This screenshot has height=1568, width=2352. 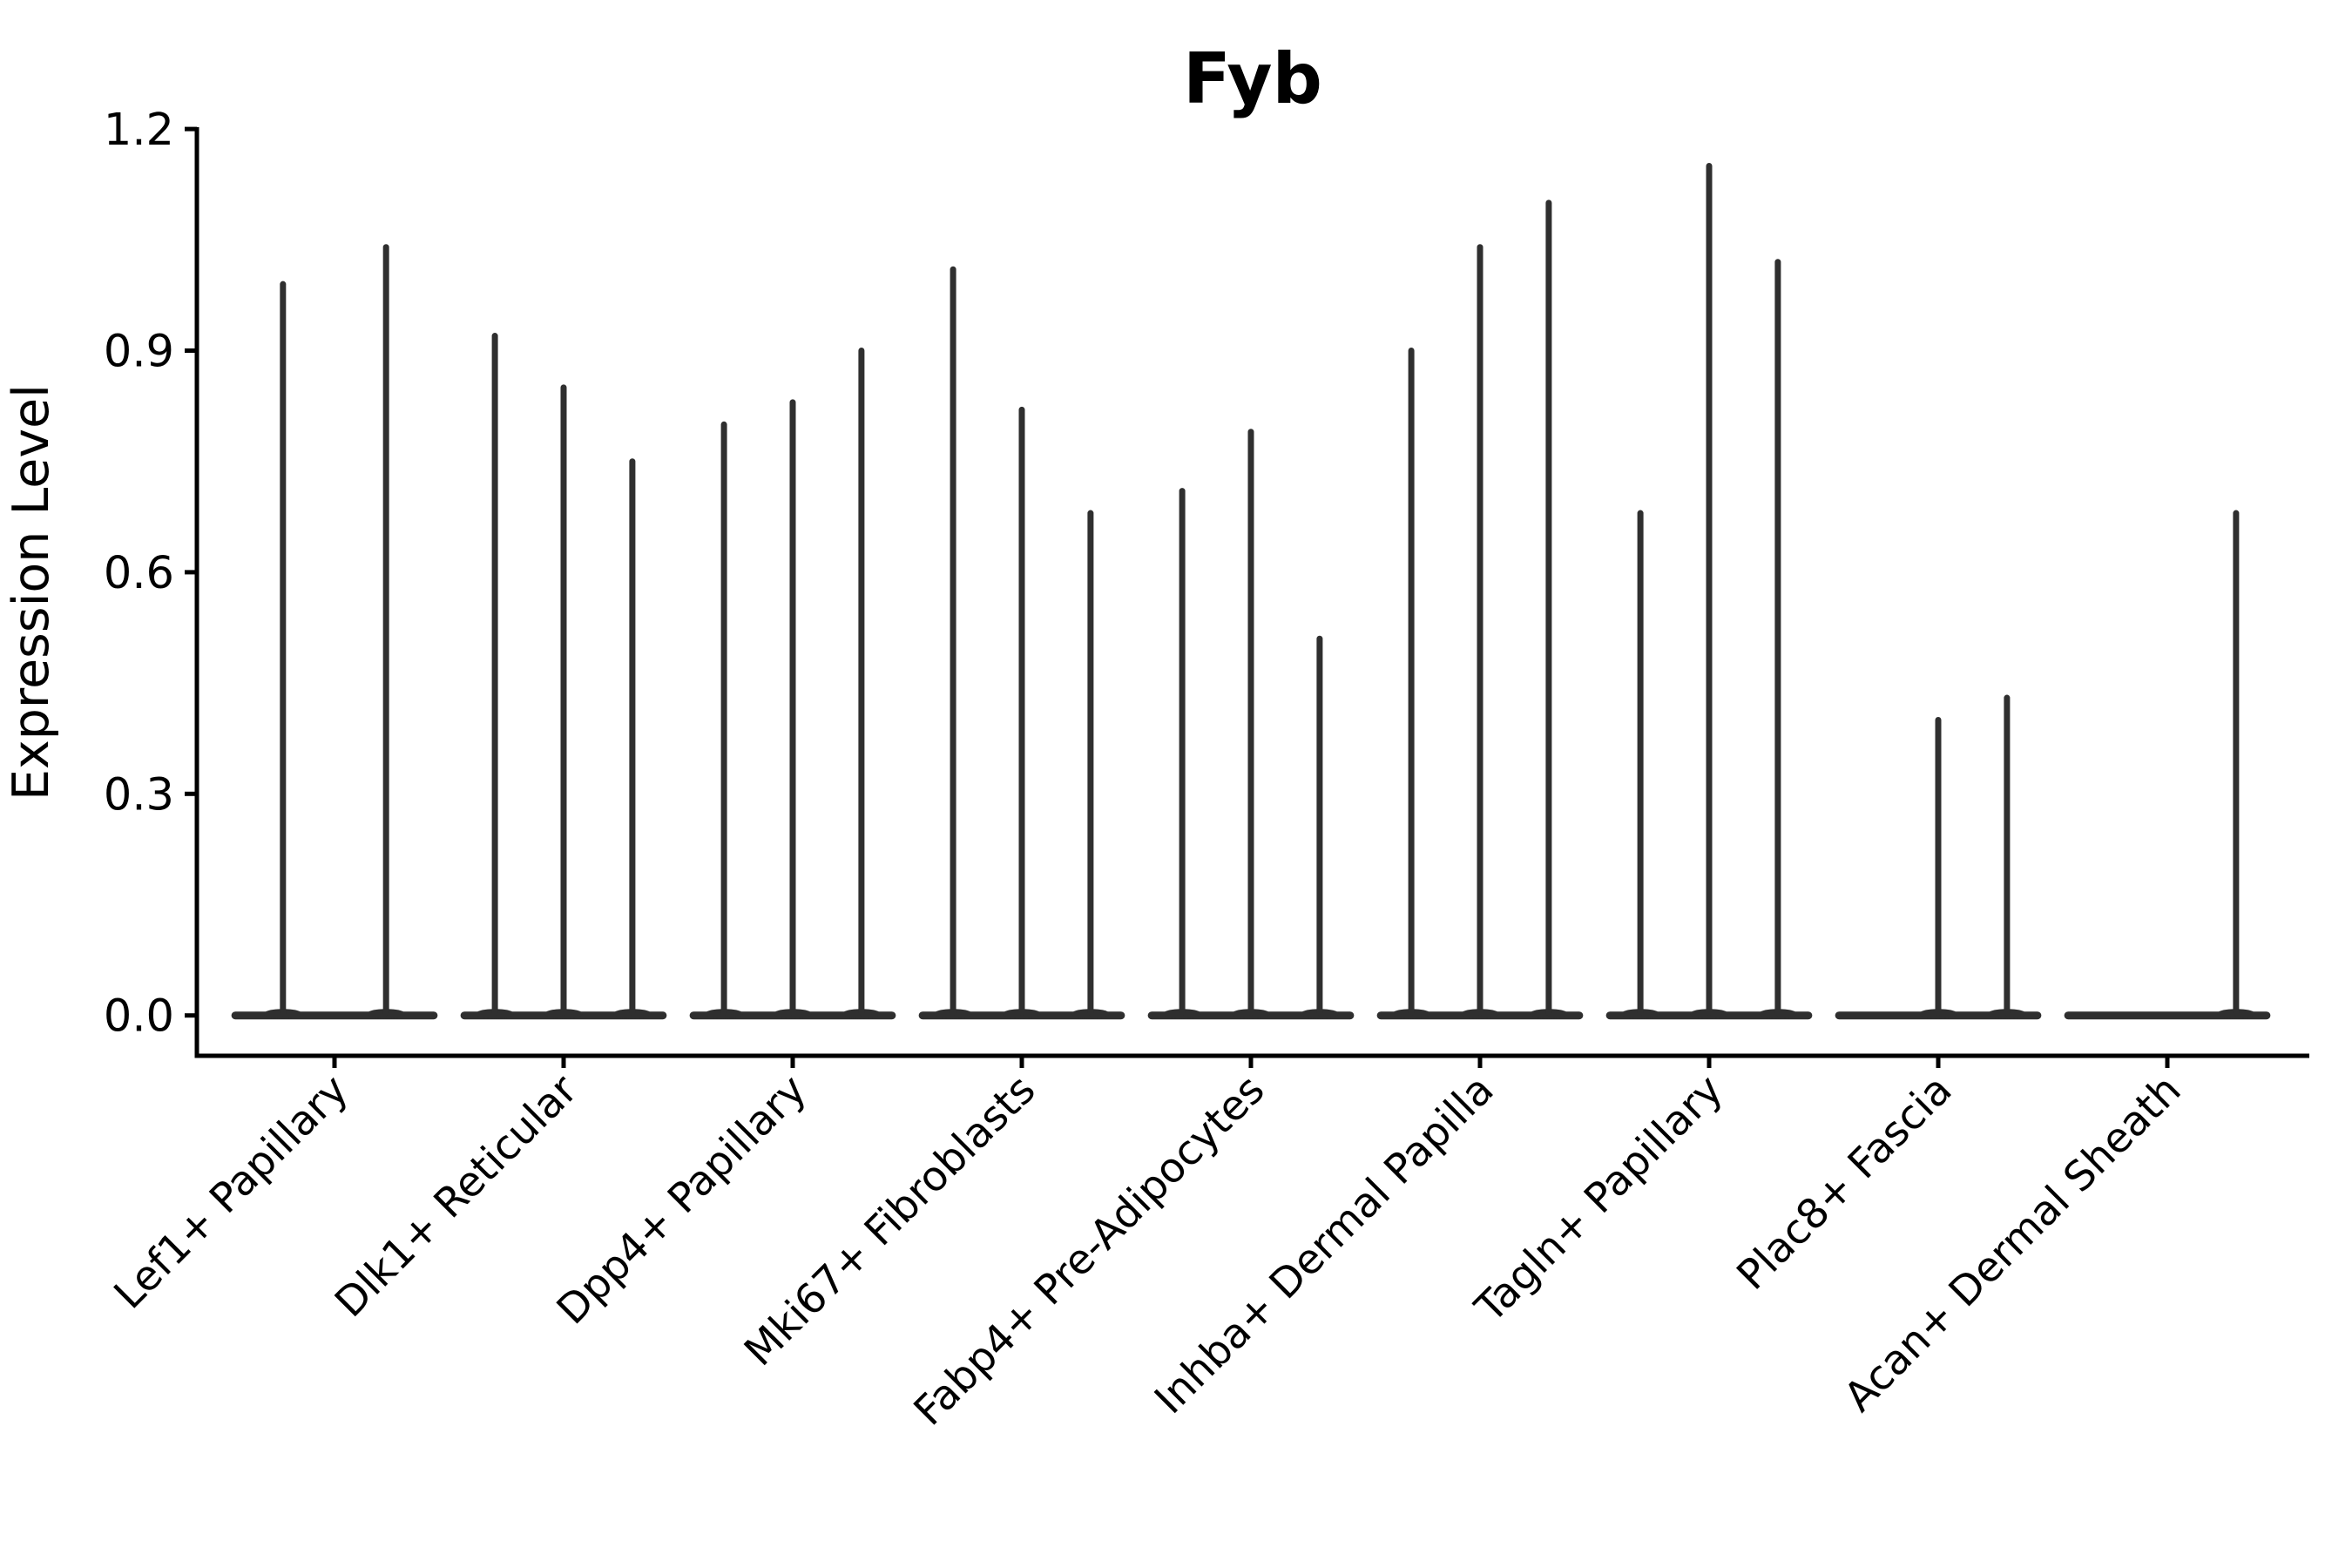 What do you see at coordinates (139, 1017) in the screenshot?
I see `y-tick-label: 0.0` at bounding box center [139, 1017].